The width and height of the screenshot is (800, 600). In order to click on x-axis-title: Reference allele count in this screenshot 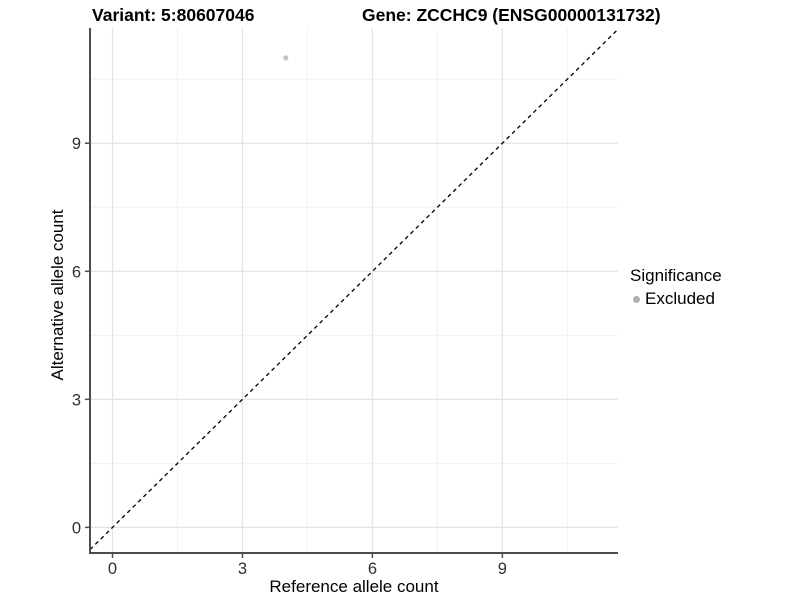, I will do `click(354, 586)`.